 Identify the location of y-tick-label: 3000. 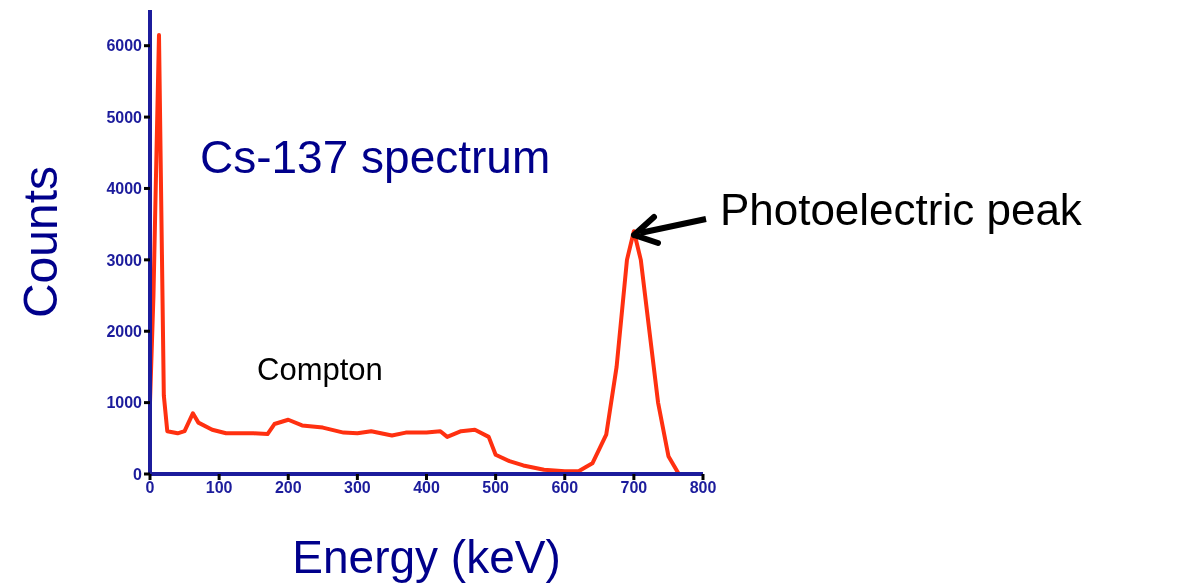
(124, 260).